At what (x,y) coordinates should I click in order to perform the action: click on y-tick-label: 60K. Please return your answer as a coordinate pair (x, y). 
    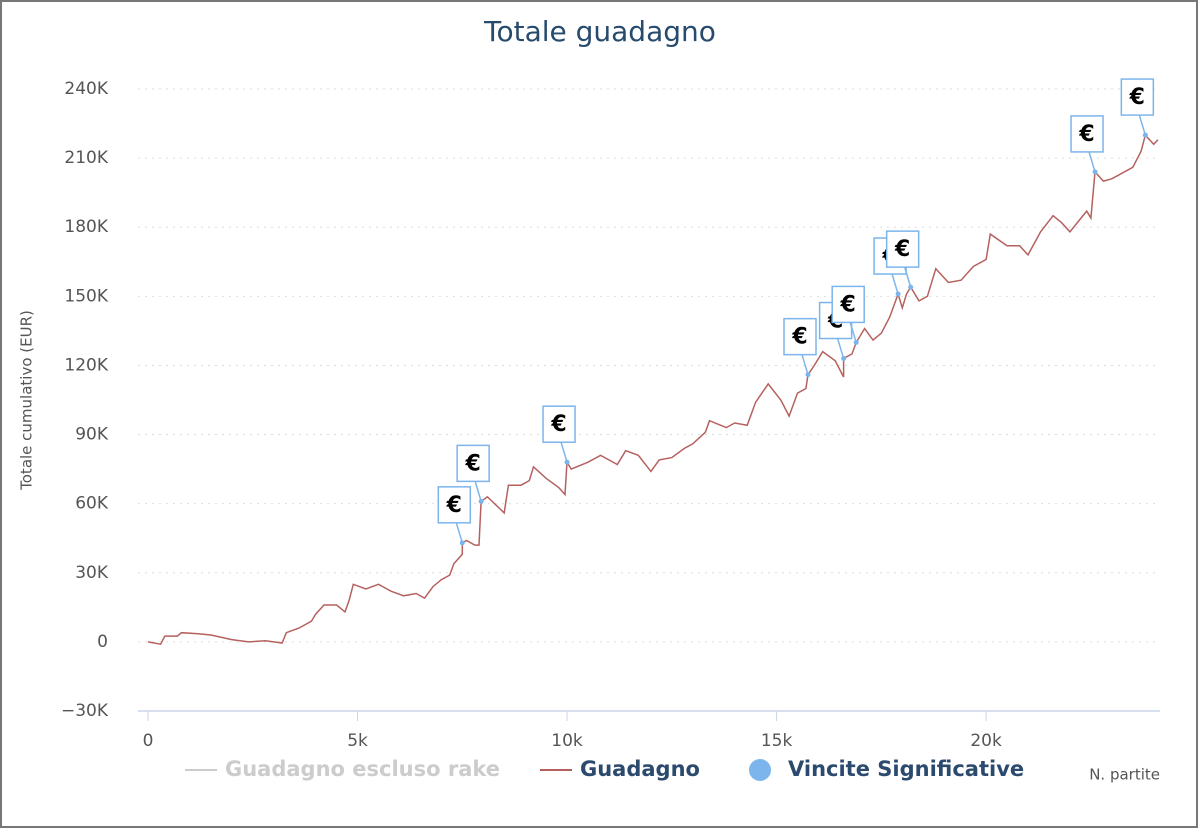
    Looking at the image, I should click on (92, 504).